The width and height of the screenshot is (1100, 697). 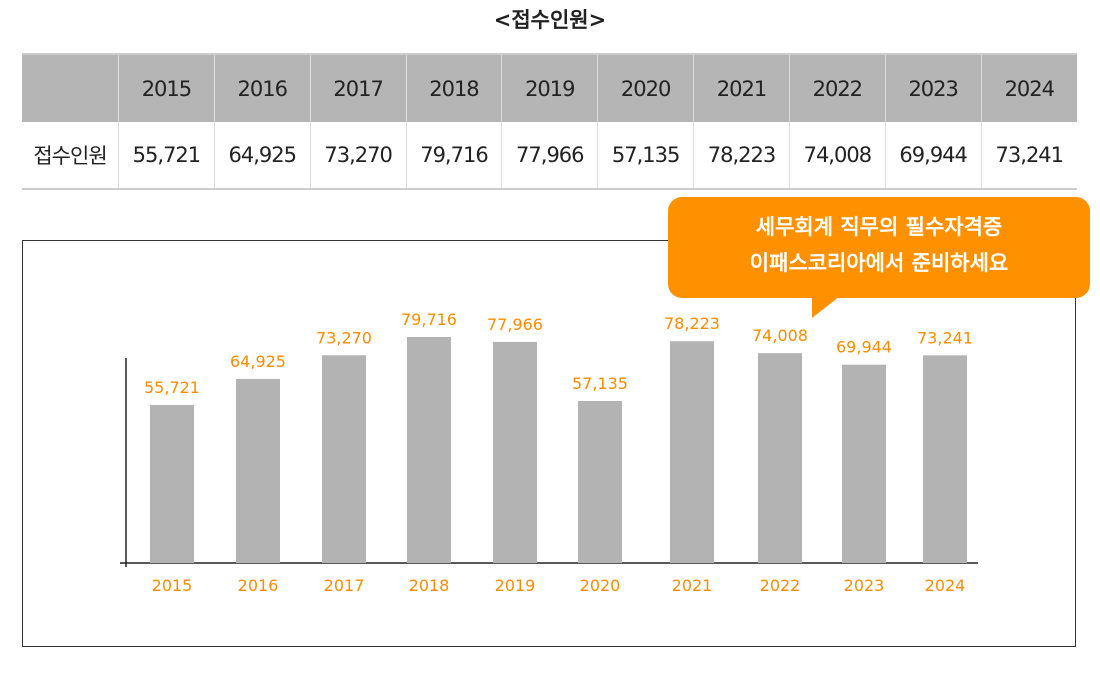 What do you see at coordinates (515, 324) in the screenshot?
I see `data-label: 77,966` at bounding box center [515, 324].